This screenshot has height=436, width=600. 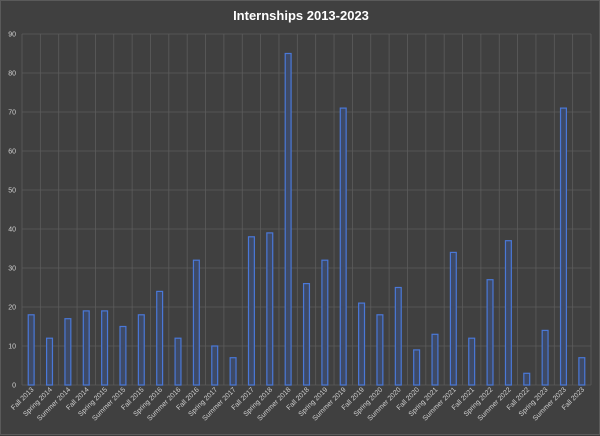 I want to click on y-tick-label: 70, so click(x=12, y=113).